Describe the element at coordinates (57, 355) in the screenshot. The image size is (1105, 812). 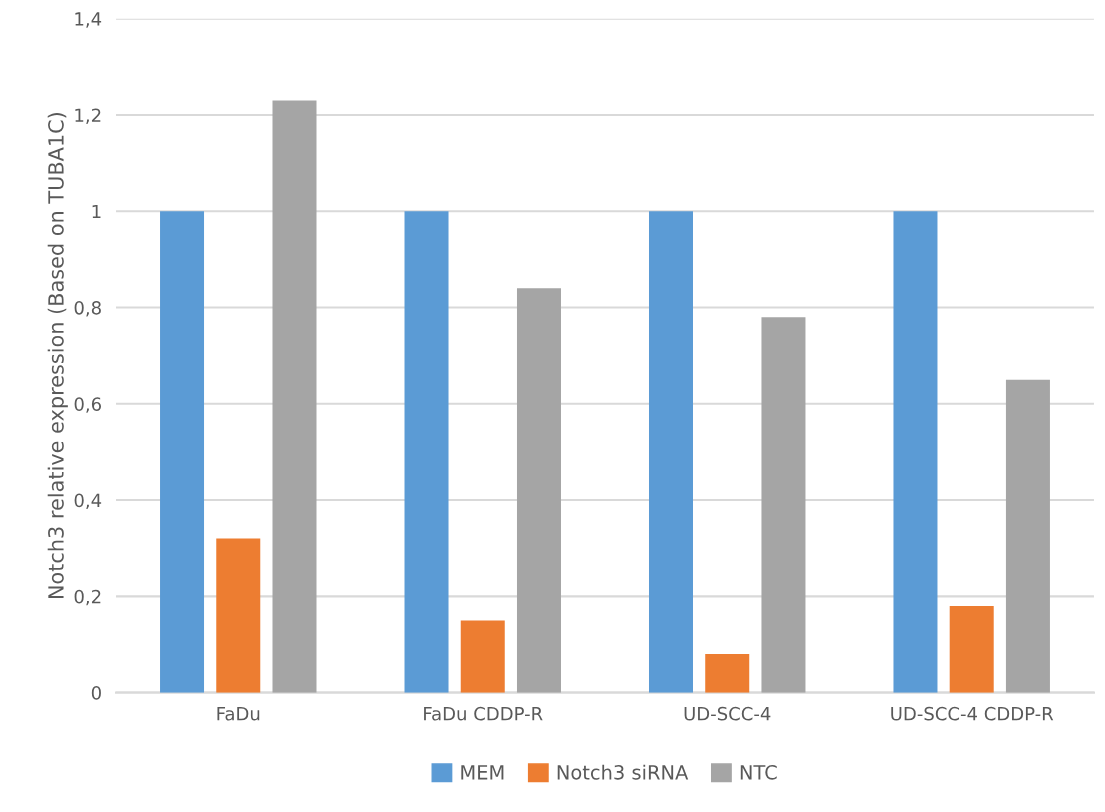
I see `y-axis-title: Notch3 relative expression (Based on TUBA1C)` at that location.